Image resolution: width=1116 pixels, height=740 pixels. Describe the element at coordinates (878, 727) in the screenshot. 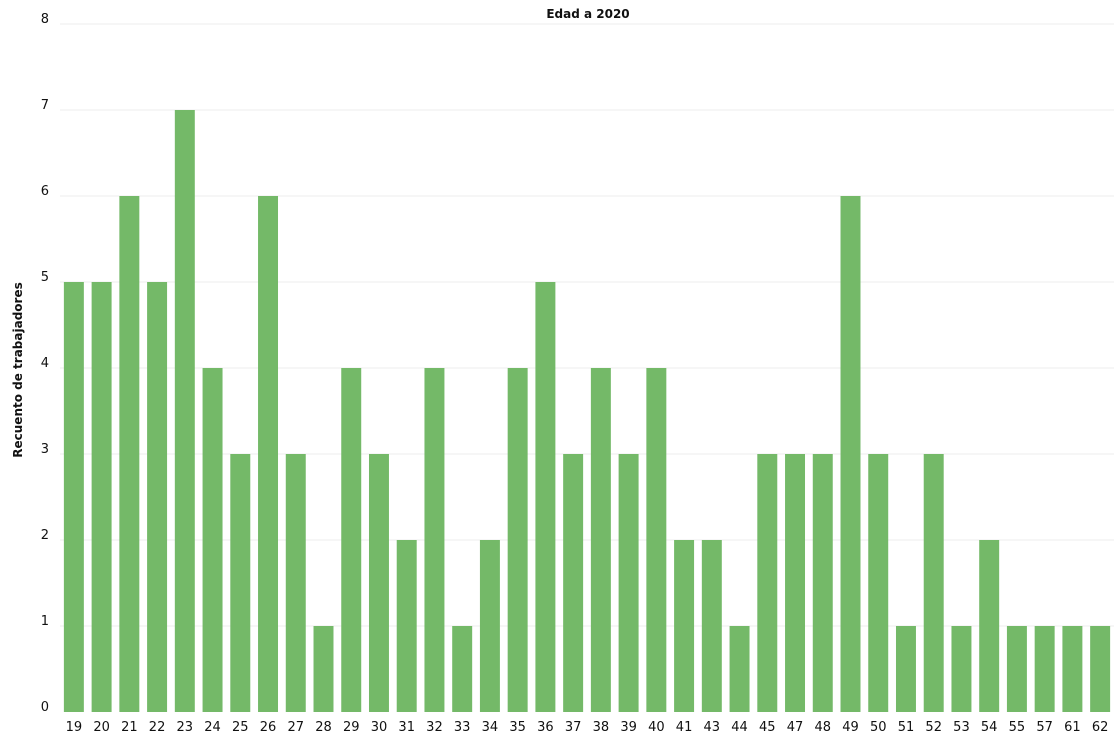

I see `x-tick-label: 50` at that location.